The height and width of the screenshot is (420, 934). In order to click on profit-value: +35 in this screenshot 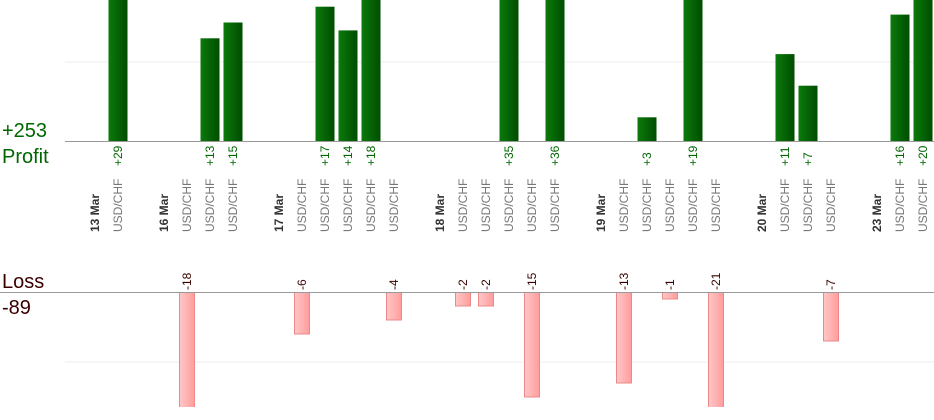, I will do `click(509, 155)`.